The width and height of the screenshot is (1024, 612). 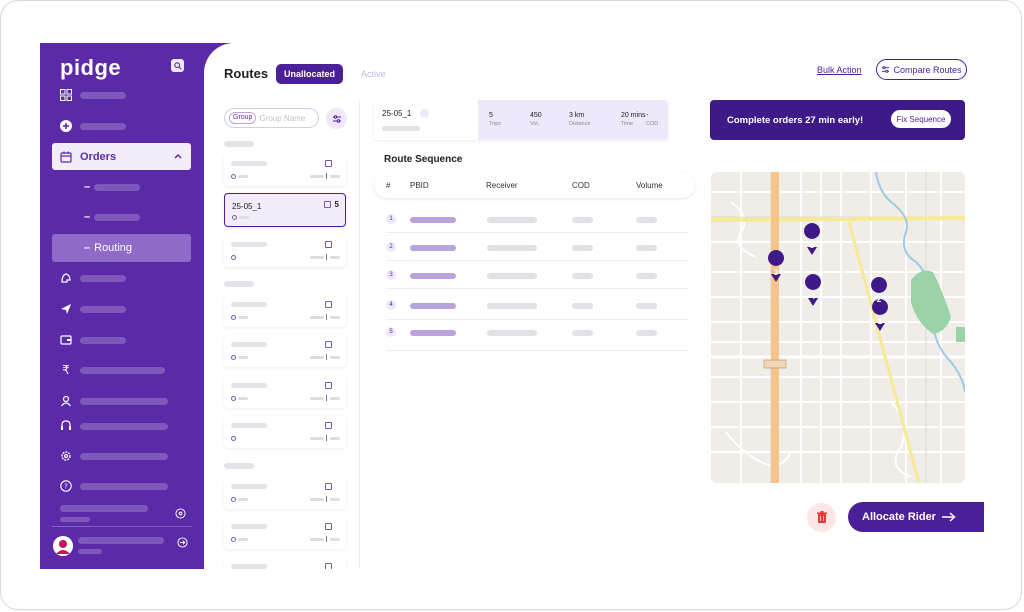 I want to click on sidebar-item-orders-label: Orders, so click(x=98, y=156).